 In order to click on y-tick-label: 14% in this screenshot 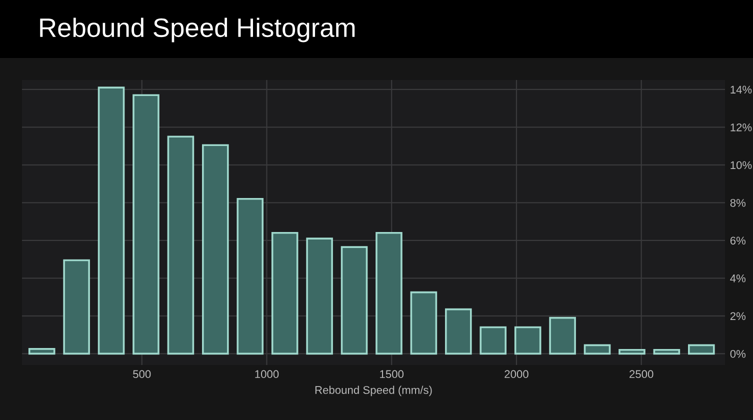, I will do `click(741, 90)`.